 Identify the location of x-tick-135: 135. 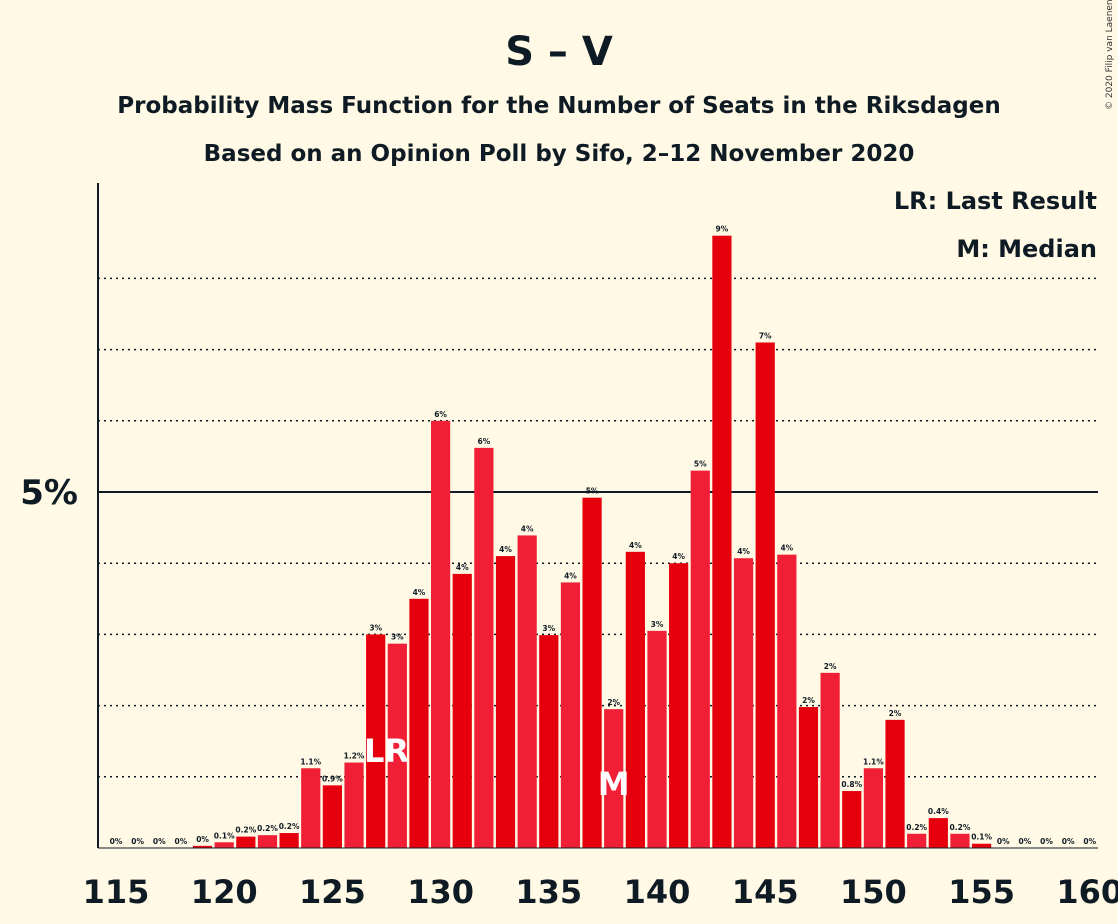
(548, 892).